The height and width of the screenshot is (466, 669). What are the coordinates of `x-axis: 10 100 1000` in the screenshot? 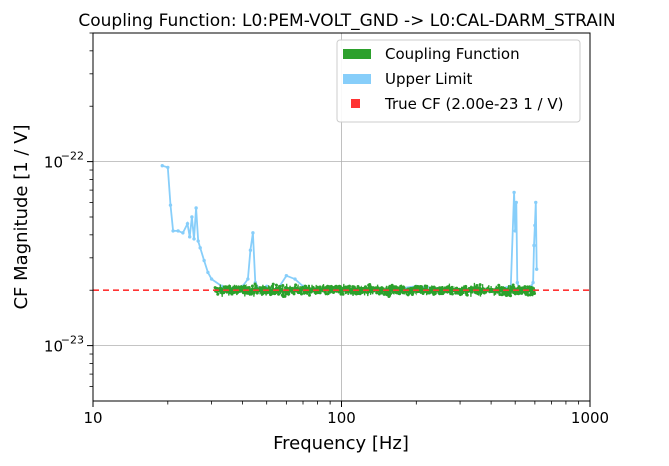 It's located at (346, 414).